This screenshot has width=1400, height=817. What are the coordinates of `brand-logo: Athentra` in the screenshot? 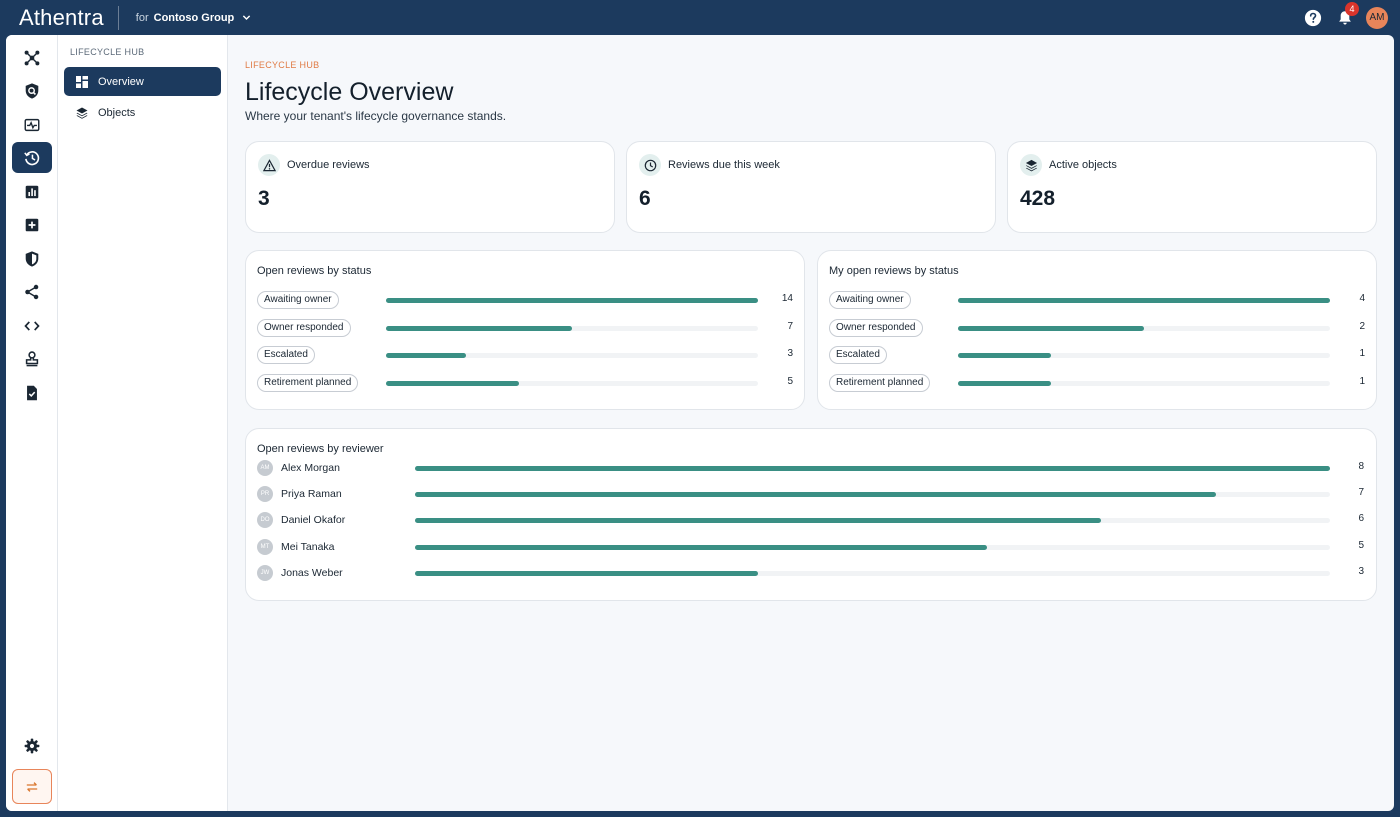 It's located at (61, 17).